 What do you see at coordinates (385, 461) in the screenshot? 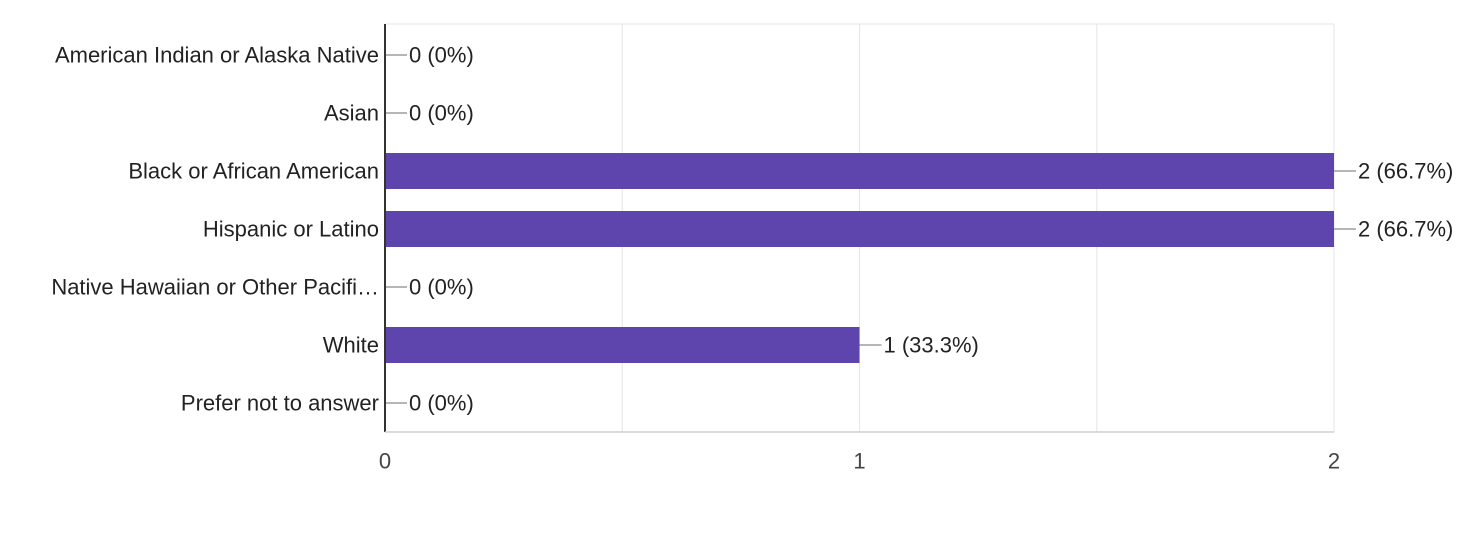
I see `x-tick-label: 0` at bounding box center [385, 461].